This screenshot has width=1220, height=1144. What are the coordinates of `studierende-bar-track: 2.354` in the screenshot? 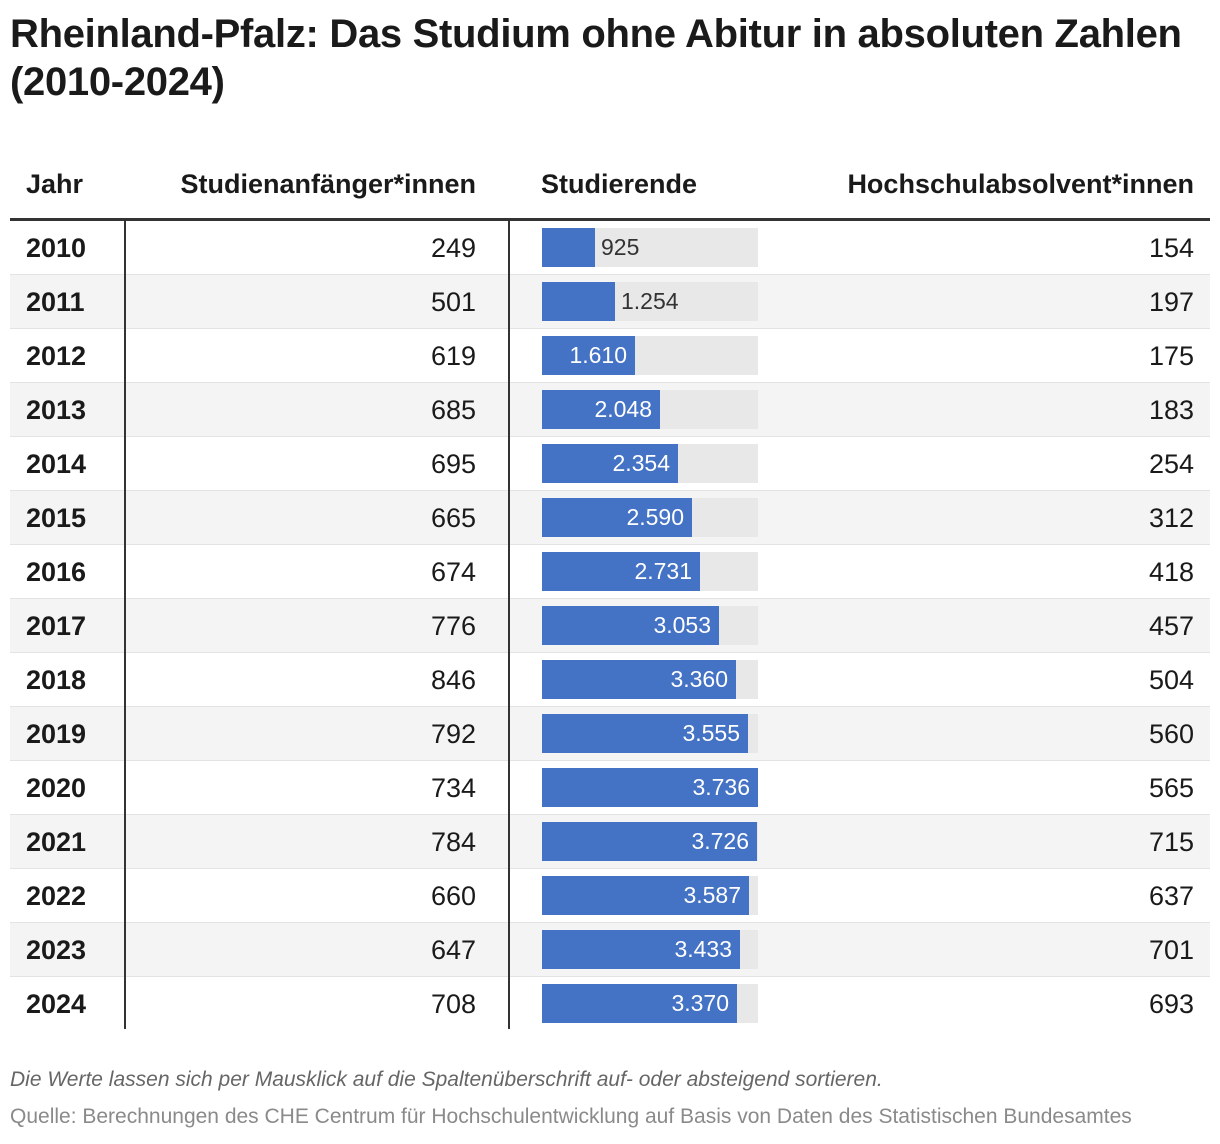 It's located at (650, 463).